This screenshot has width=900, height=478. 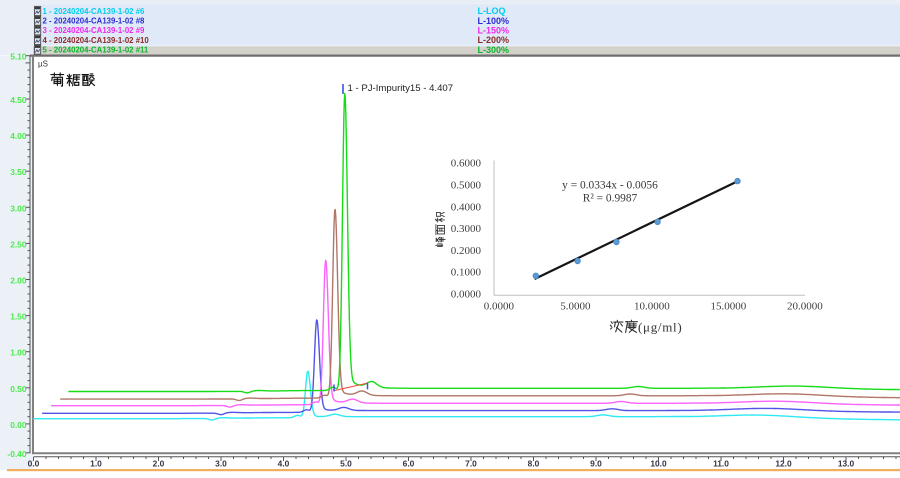 I want to click on svg-text: L-200%, so click(x=494, y=40).